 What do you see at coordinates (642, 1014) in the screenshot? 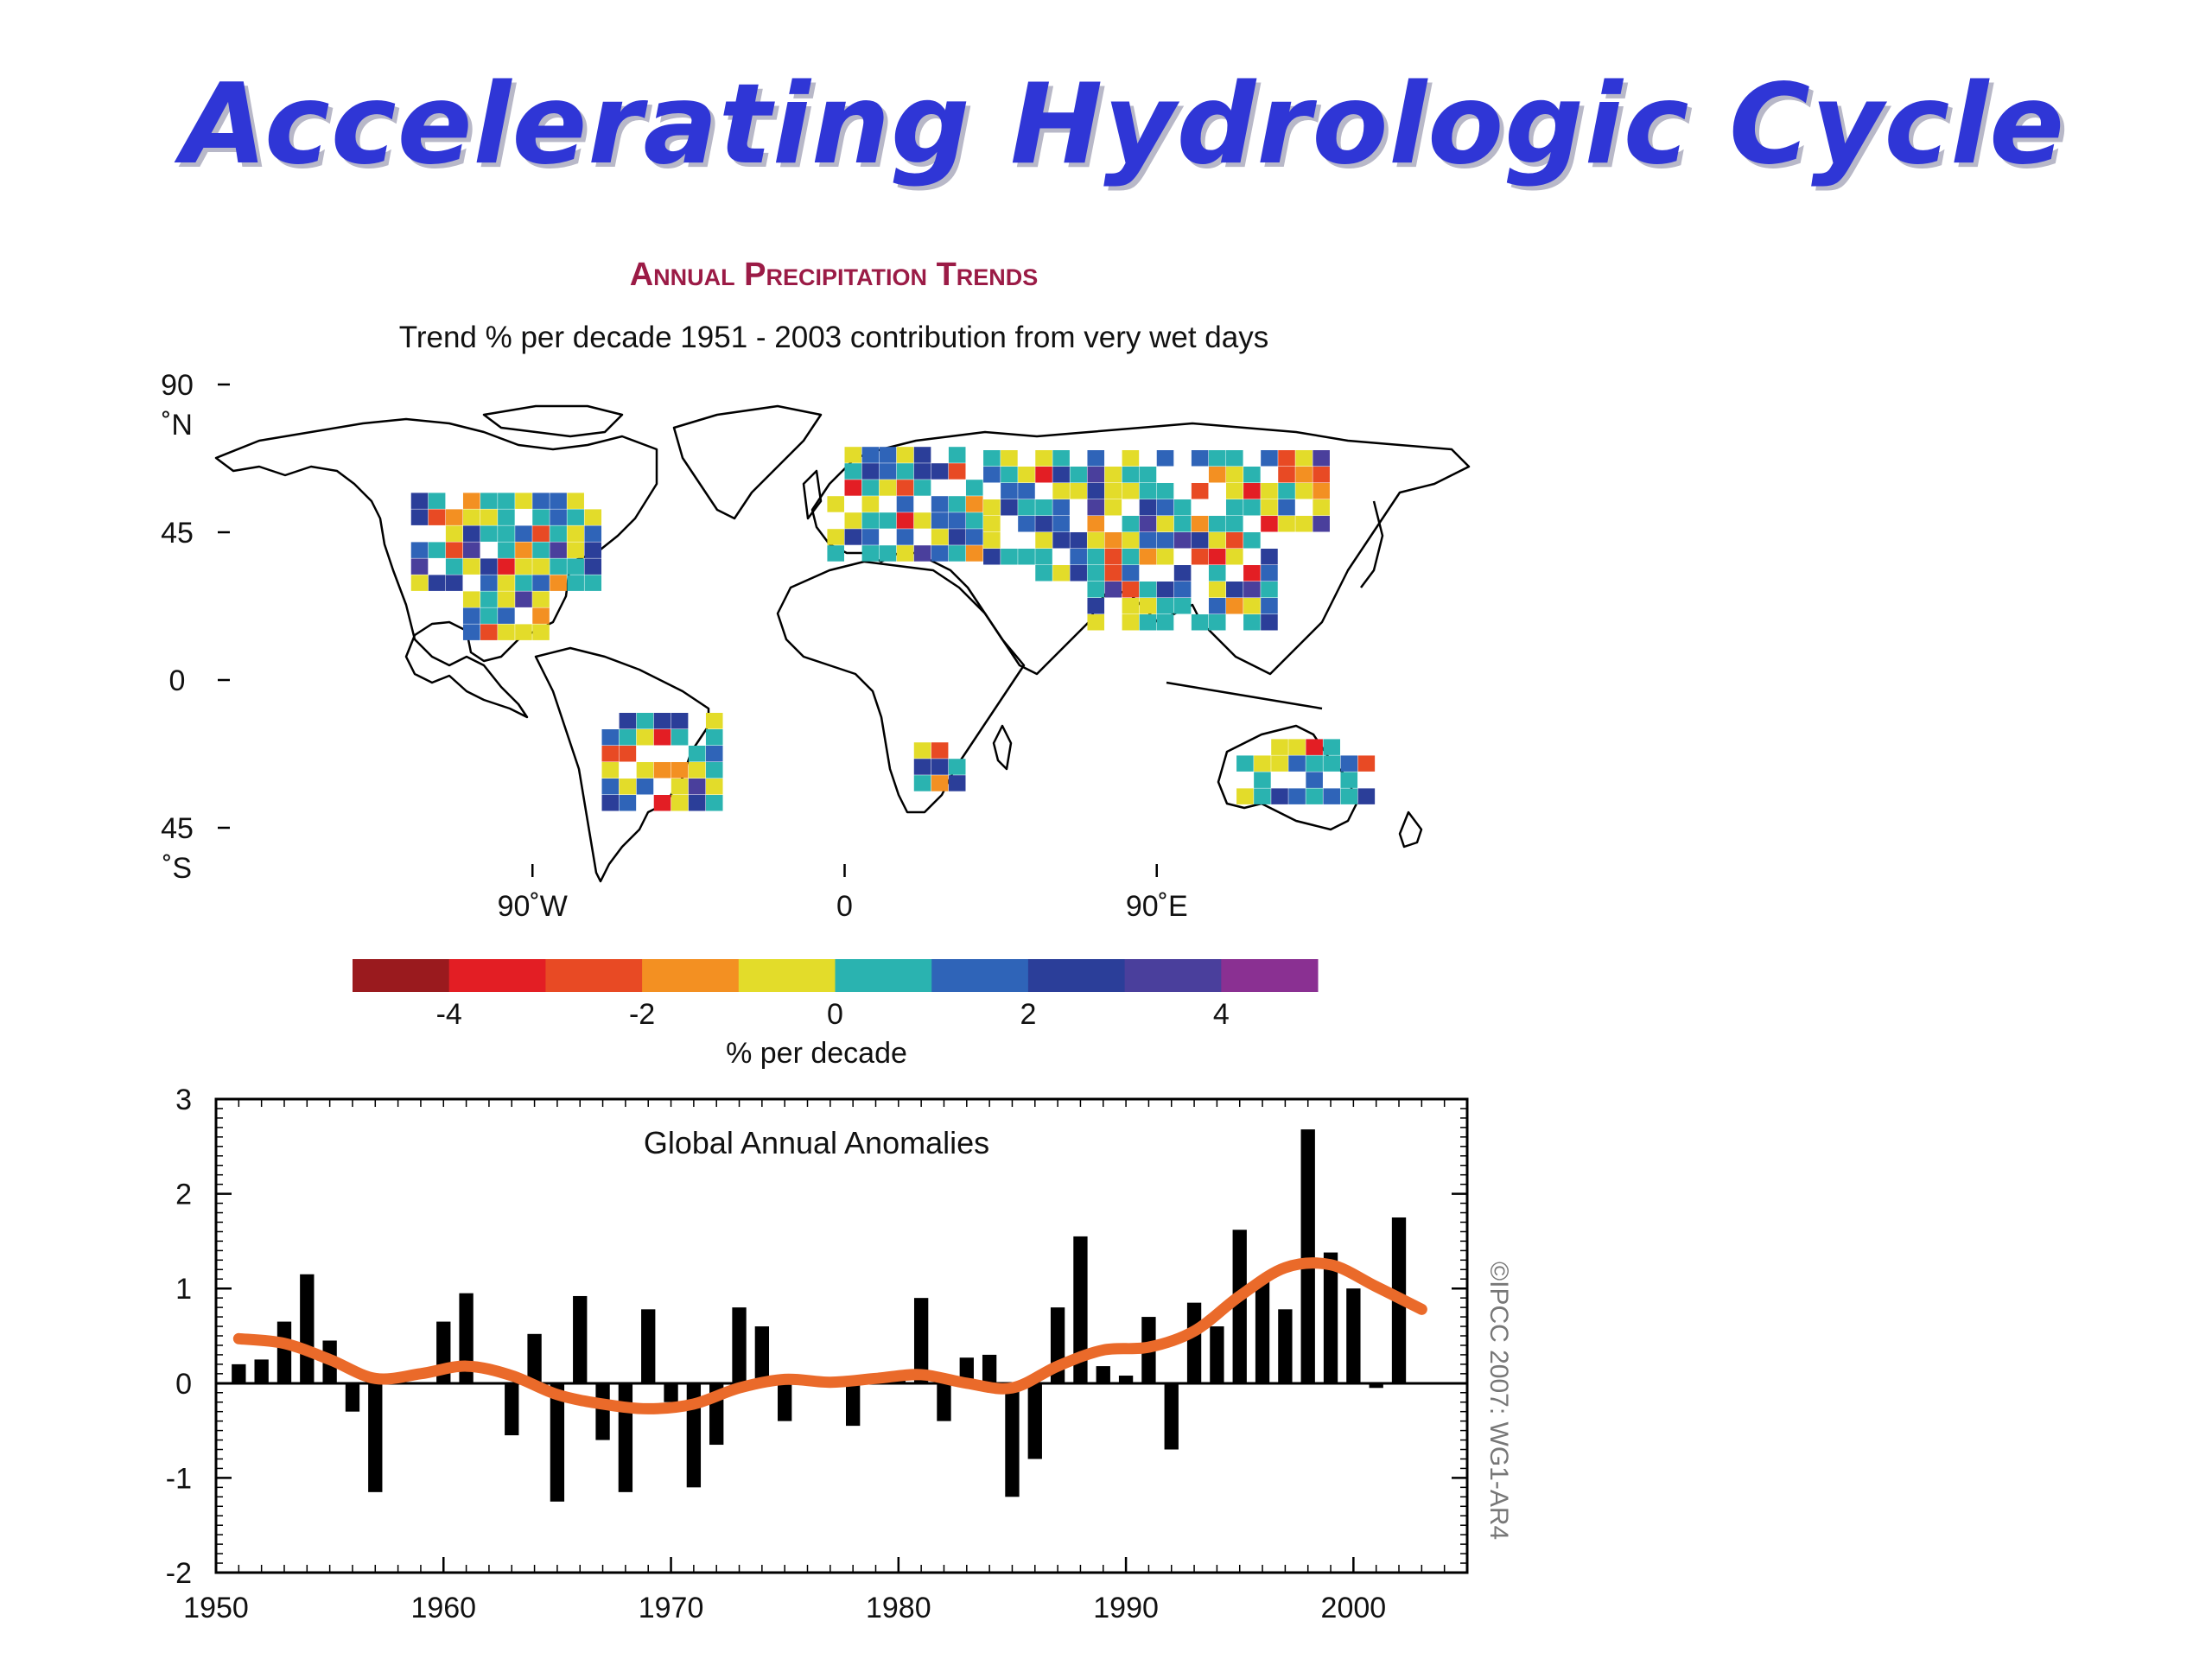
I see `colorbar-tick-label: -2` at bounding box center [642, 1014].